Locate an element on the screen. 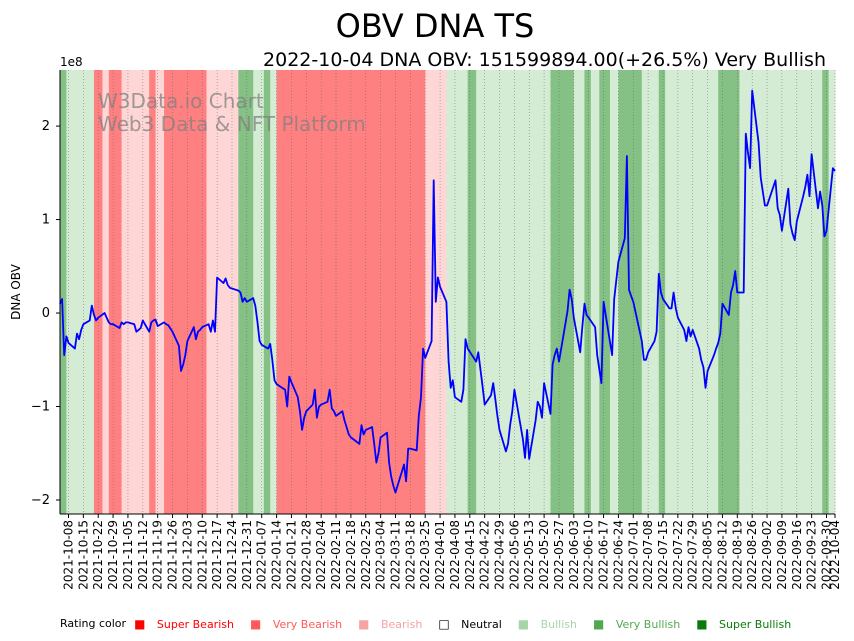  x-tick-label: 2022-04-08 is located at coordinates (455, 555).